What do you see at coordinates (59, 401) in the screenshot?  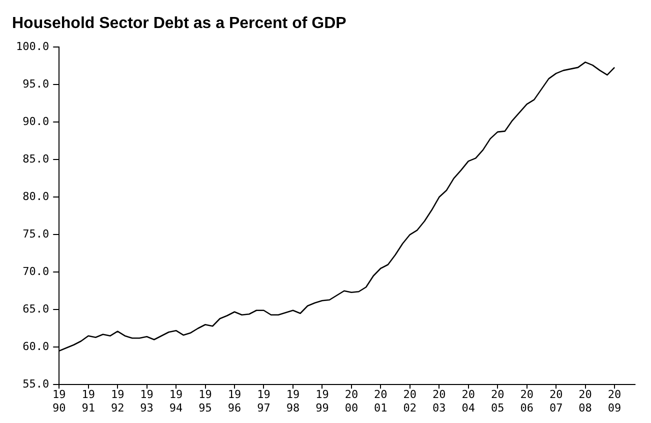 I see `x-tick-label: 19 90` at bounding box center [59, 401].